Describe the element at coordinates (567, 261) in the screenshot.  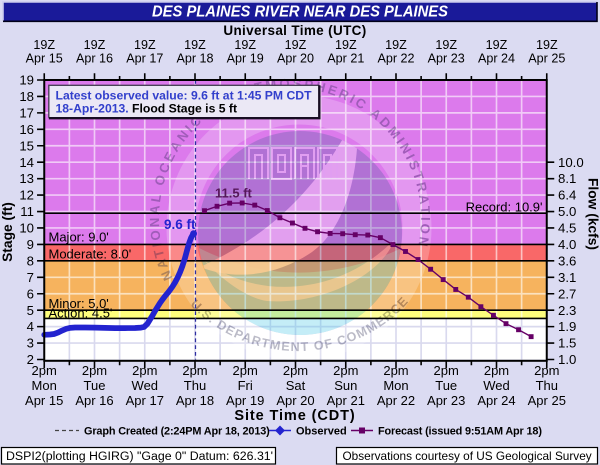
I see `svg-text: 3.6` at that location.